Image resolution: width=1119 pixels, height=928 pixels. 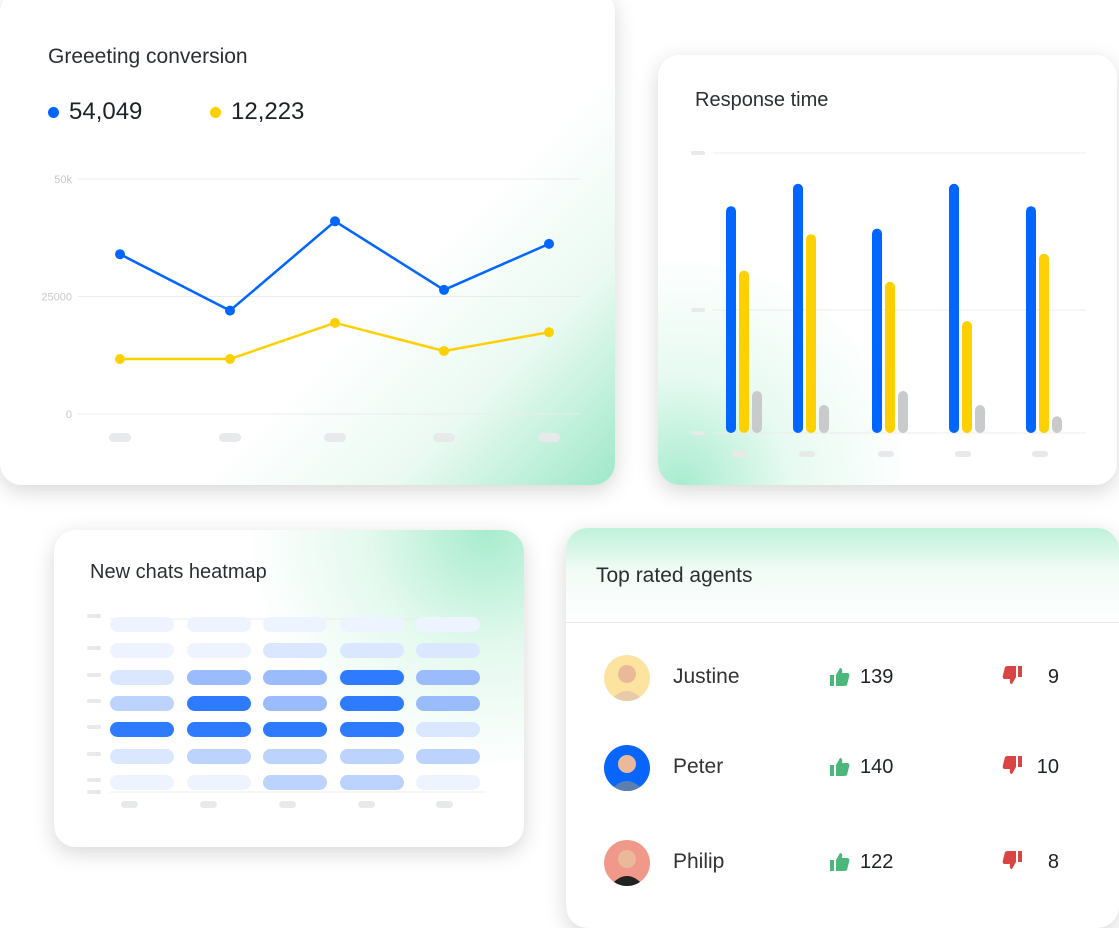 I want to click on likes-count: 139, so click(x=877, y=677).